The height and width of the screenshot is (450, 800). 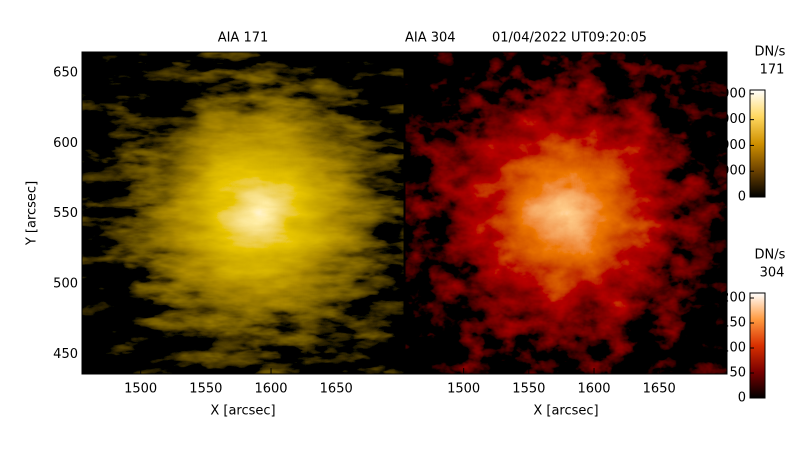 What do you see at coordinates (243, 38) in the screenshot?
I see `panel-title: AIA 171` at bounding box center [243, 38].